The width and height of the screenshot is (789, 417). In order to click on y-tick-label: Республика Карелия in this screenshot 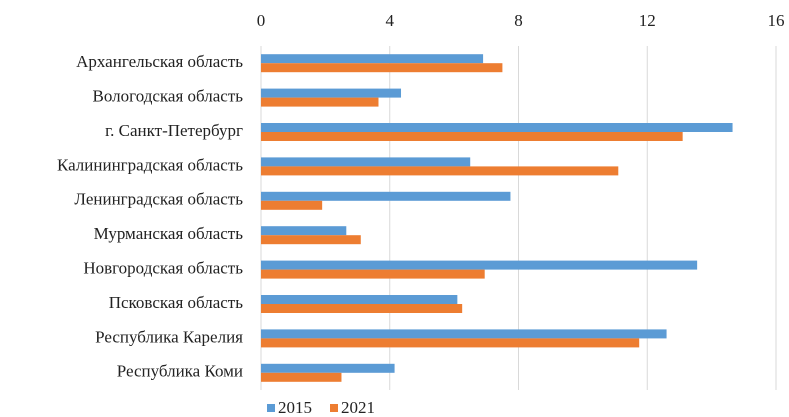, I will do `click(169, 336)`.